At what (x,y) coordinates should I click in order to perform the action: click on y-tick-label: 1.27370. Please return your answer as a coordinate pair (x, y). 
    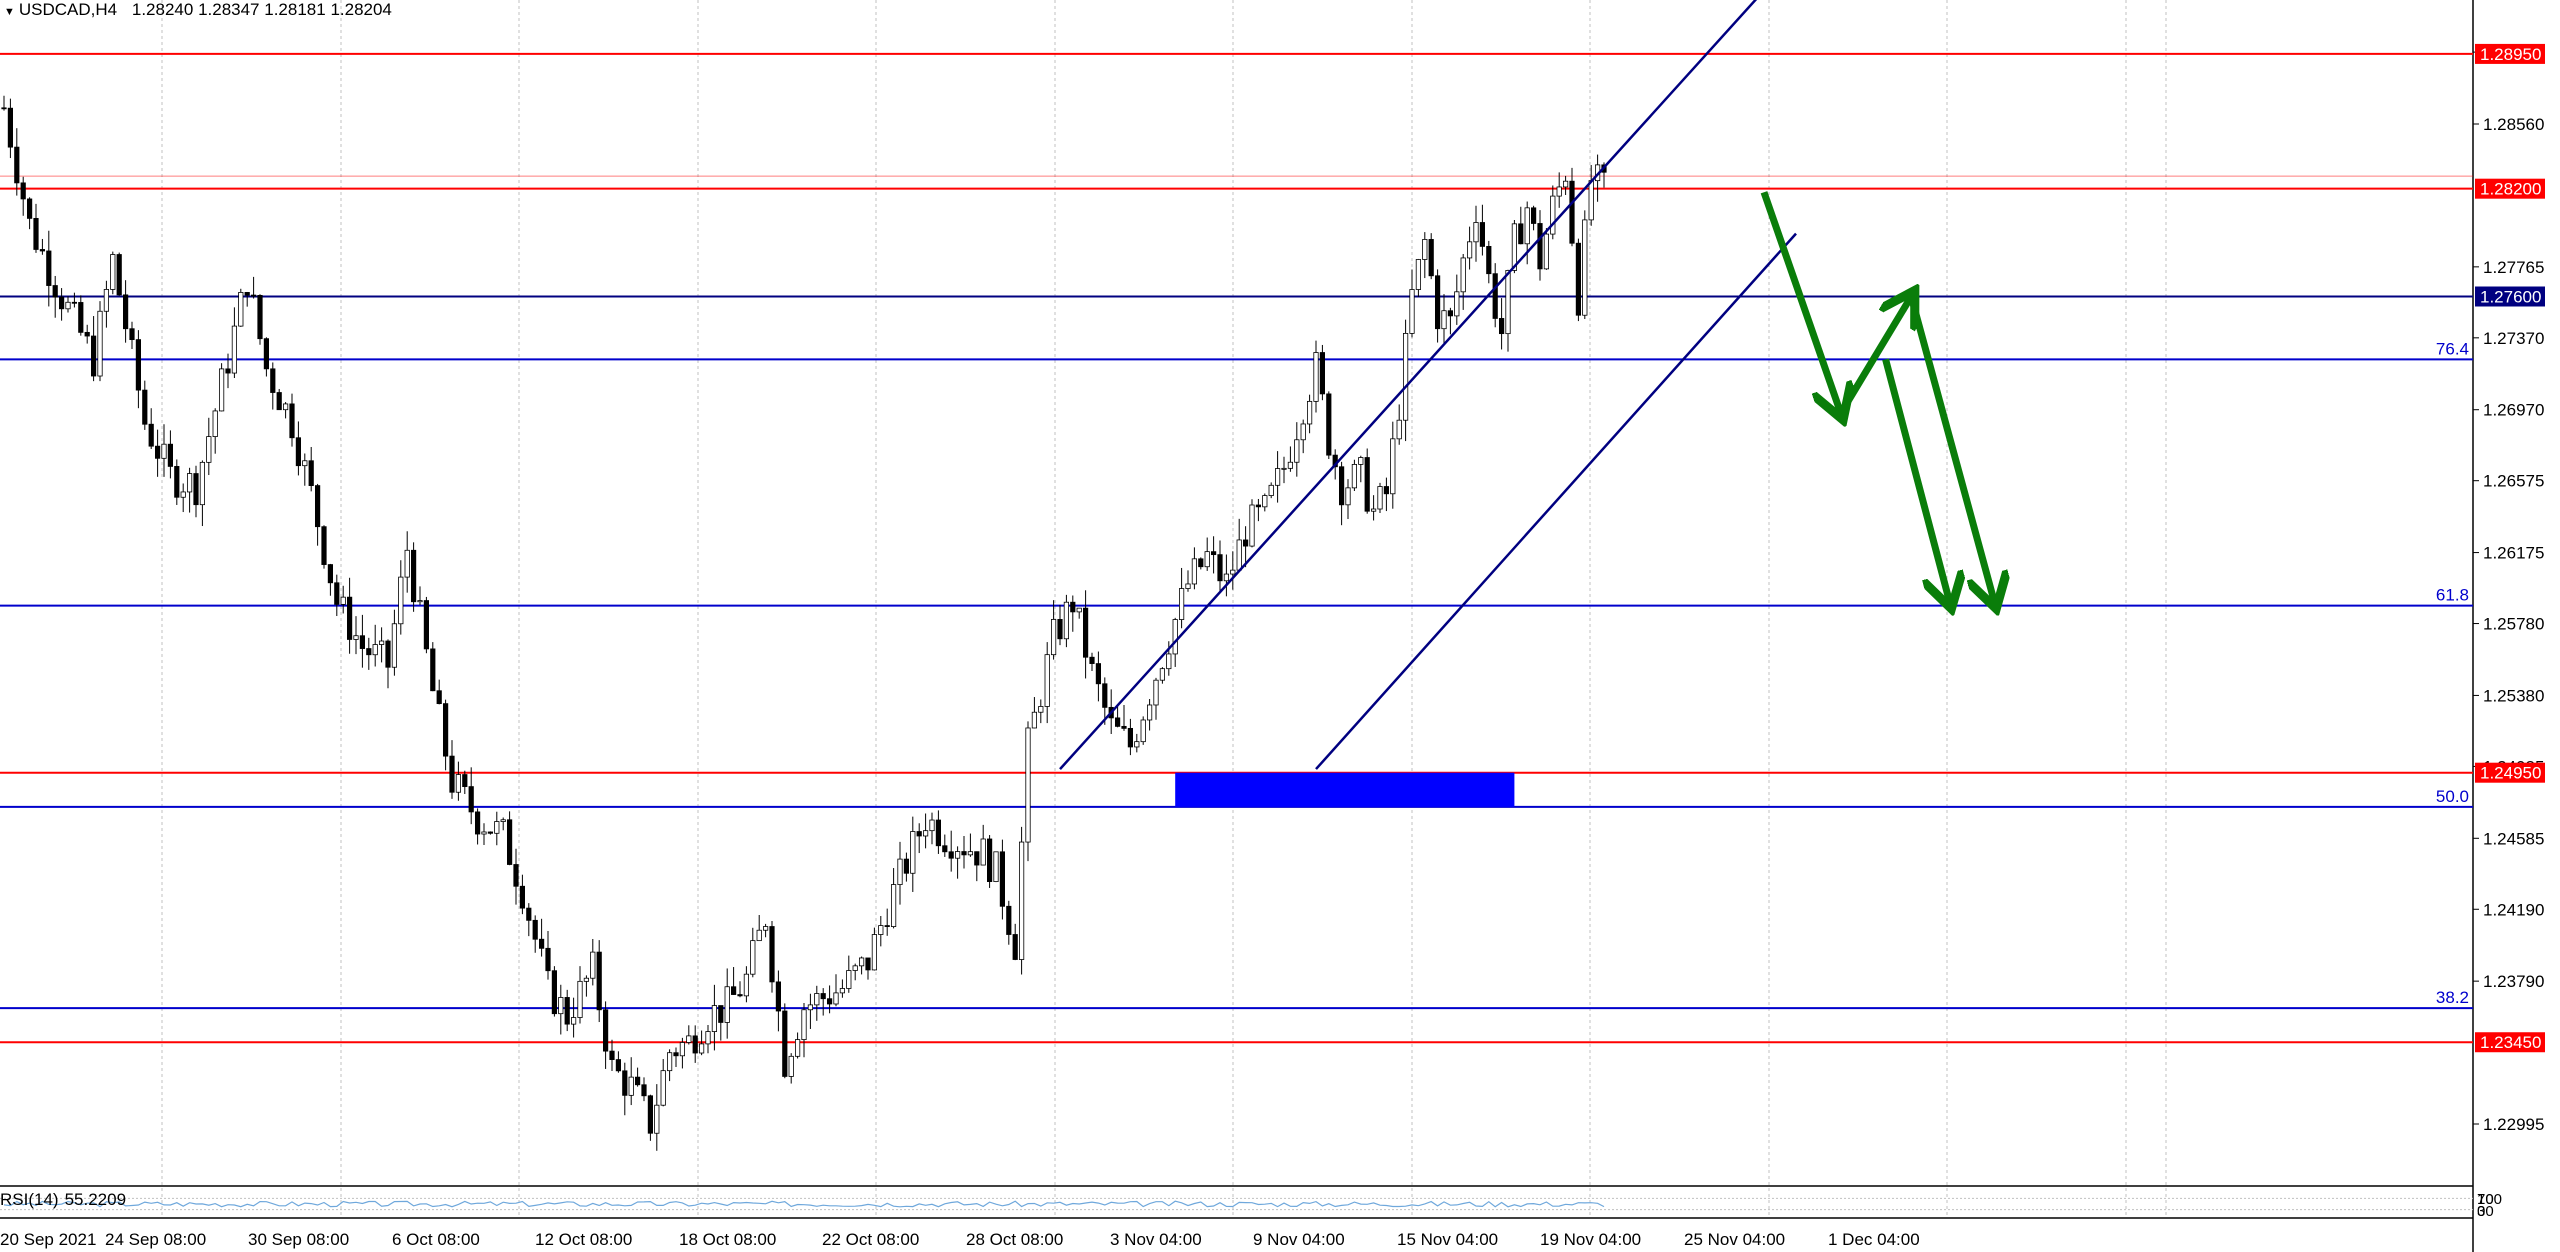
    Looking at the image, I should click on (2513, 338).